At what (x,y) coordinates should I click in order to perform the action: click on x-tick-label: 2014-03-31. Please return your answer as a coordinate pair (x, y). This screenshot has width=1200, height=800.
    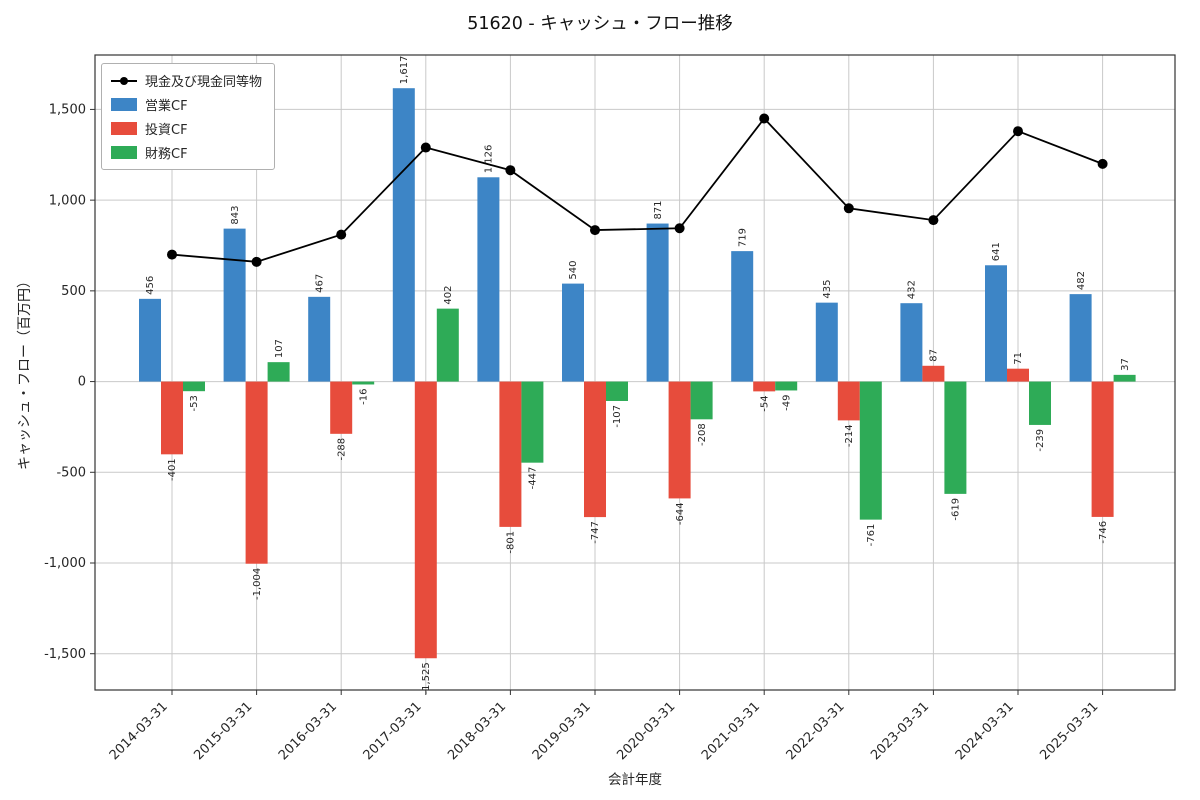
    Looking at the image, I should click on (139, 731).